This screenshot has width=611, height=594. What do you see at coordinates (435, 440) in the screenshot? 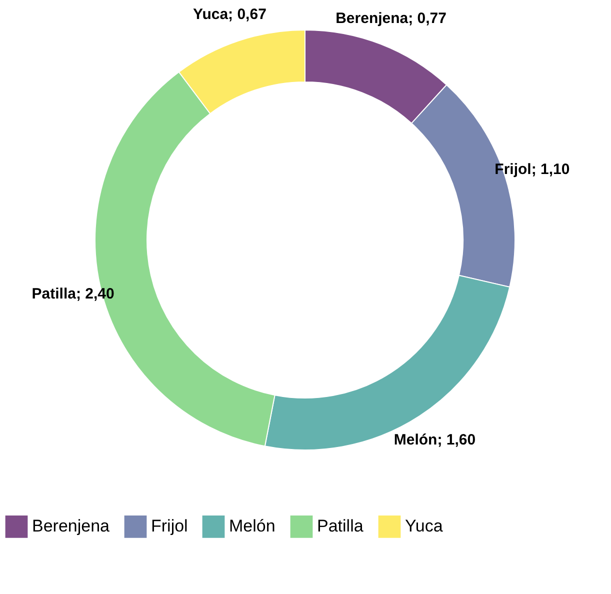
I see `data-label: Melón; 1,60` at bounding box center [435, 440].